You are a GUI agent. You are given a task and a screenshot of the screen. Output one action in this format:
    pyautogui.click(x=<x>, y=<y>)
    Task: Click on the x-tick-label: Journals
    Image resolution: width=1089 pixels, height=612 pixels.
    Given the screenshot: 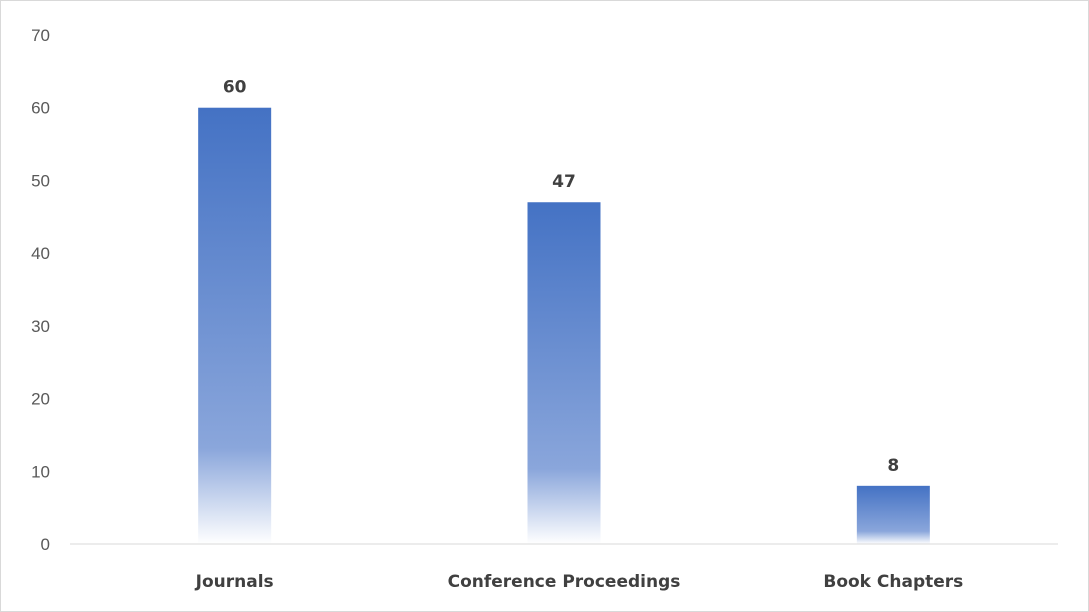 What is the action you would take?
    pyautogui.click(x=234, y=582)
    